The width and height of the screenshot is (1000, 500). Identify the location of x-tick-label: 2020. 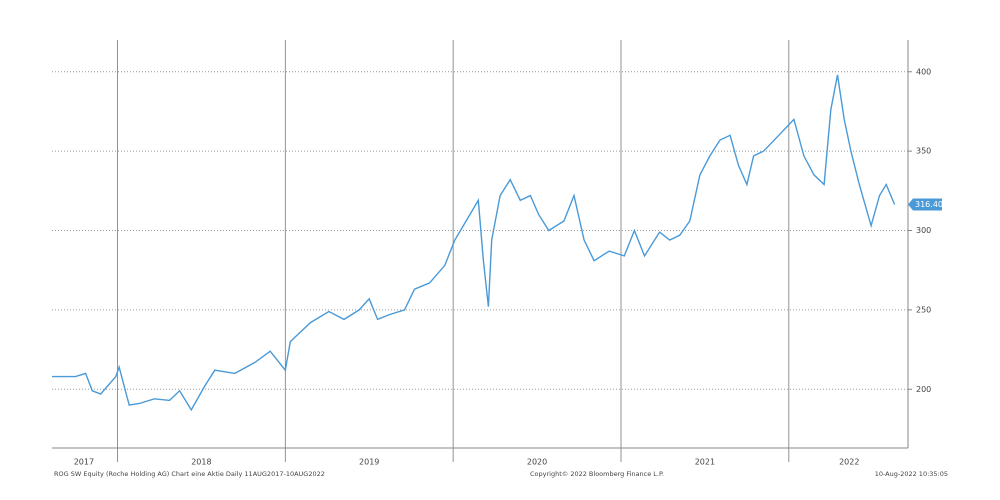
(537, 462).